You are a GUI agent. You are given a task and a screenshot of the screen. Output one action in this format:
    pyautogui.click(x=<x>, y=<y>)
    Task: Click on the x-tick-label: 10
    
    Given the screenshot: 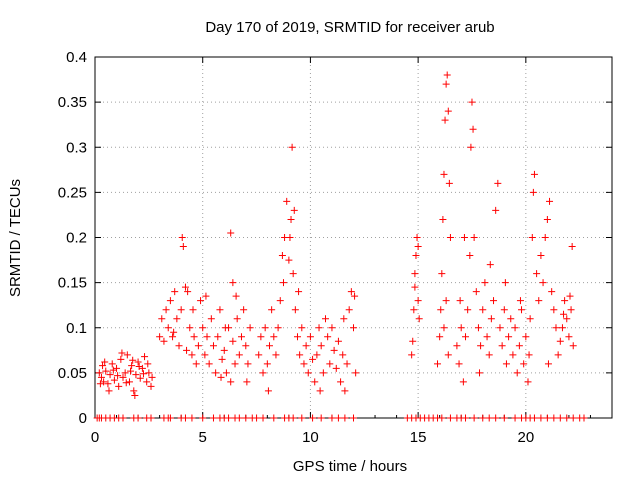 What is the action you would take?
    pyautogui.click(x=310, y=437)
    